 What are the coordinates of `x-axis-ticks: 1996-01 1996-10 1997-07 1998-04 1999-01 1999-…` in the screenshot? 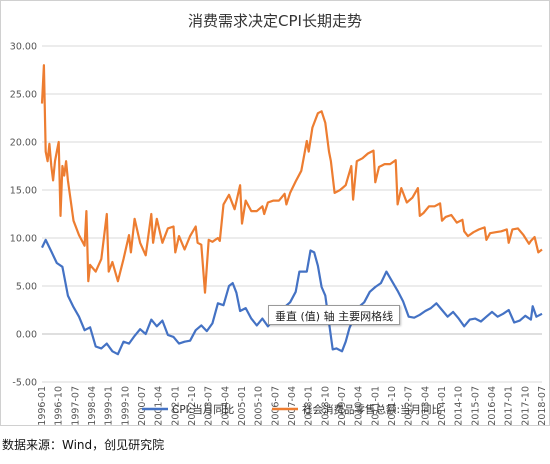 It's located at (292, 406).